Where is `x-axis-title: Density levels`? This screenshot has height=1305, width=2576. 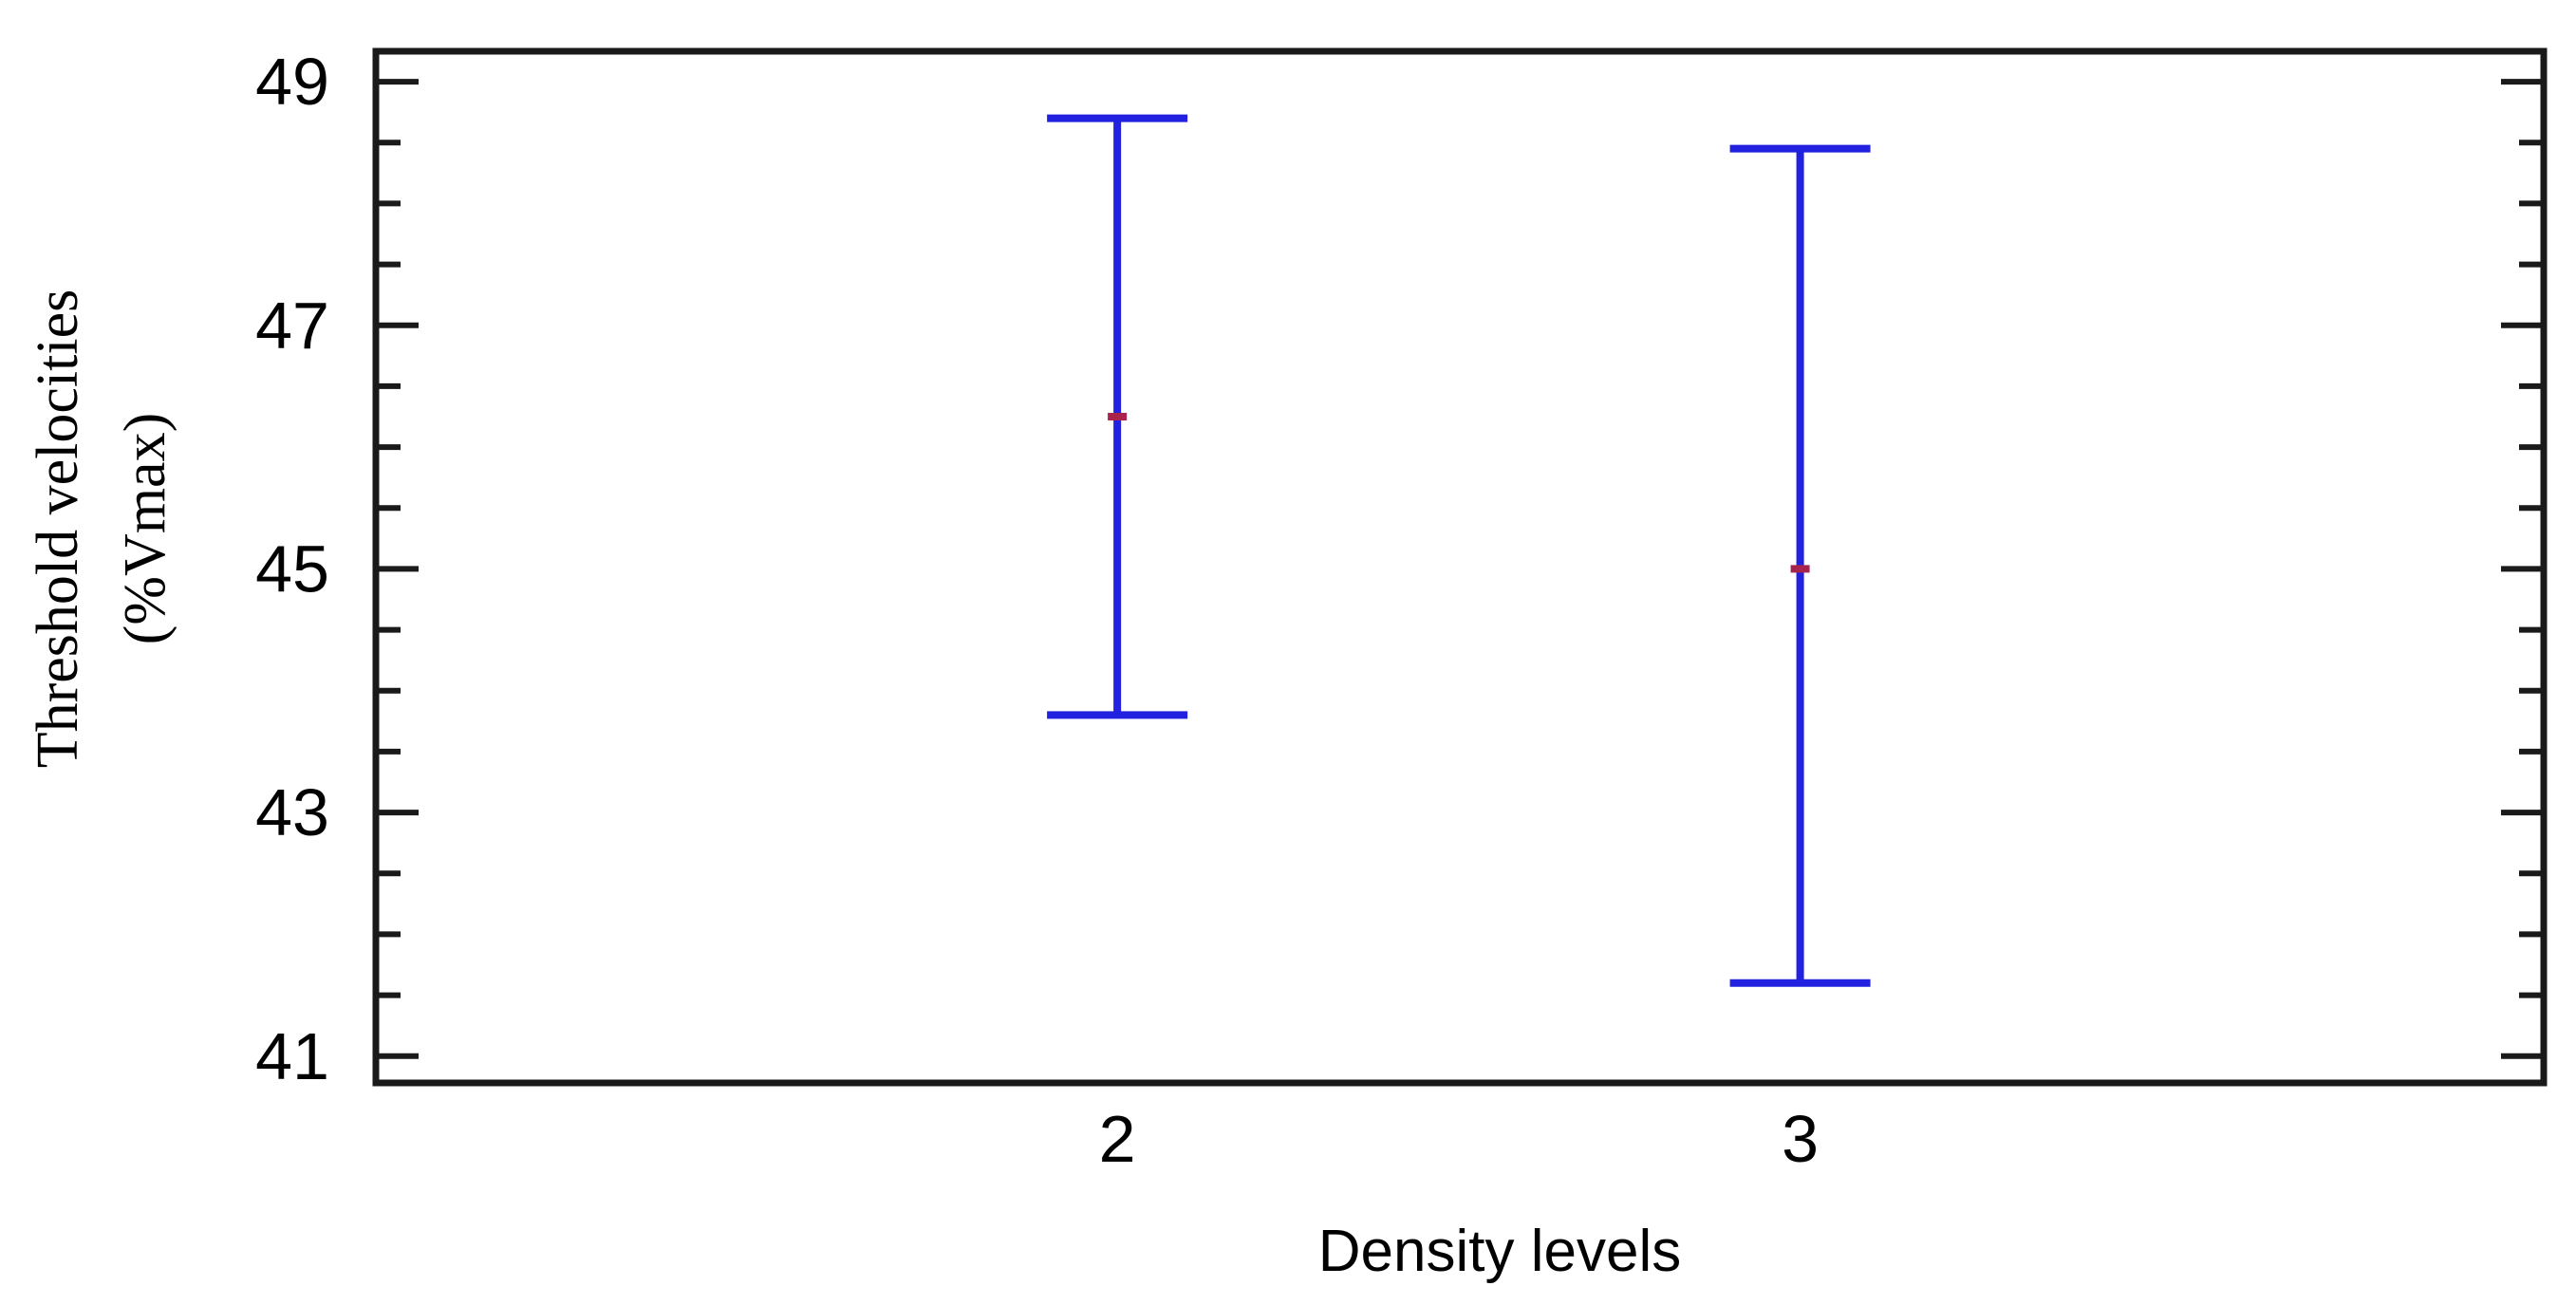
x-axis-title: Density levels is located at coordinates (1499, 1251).